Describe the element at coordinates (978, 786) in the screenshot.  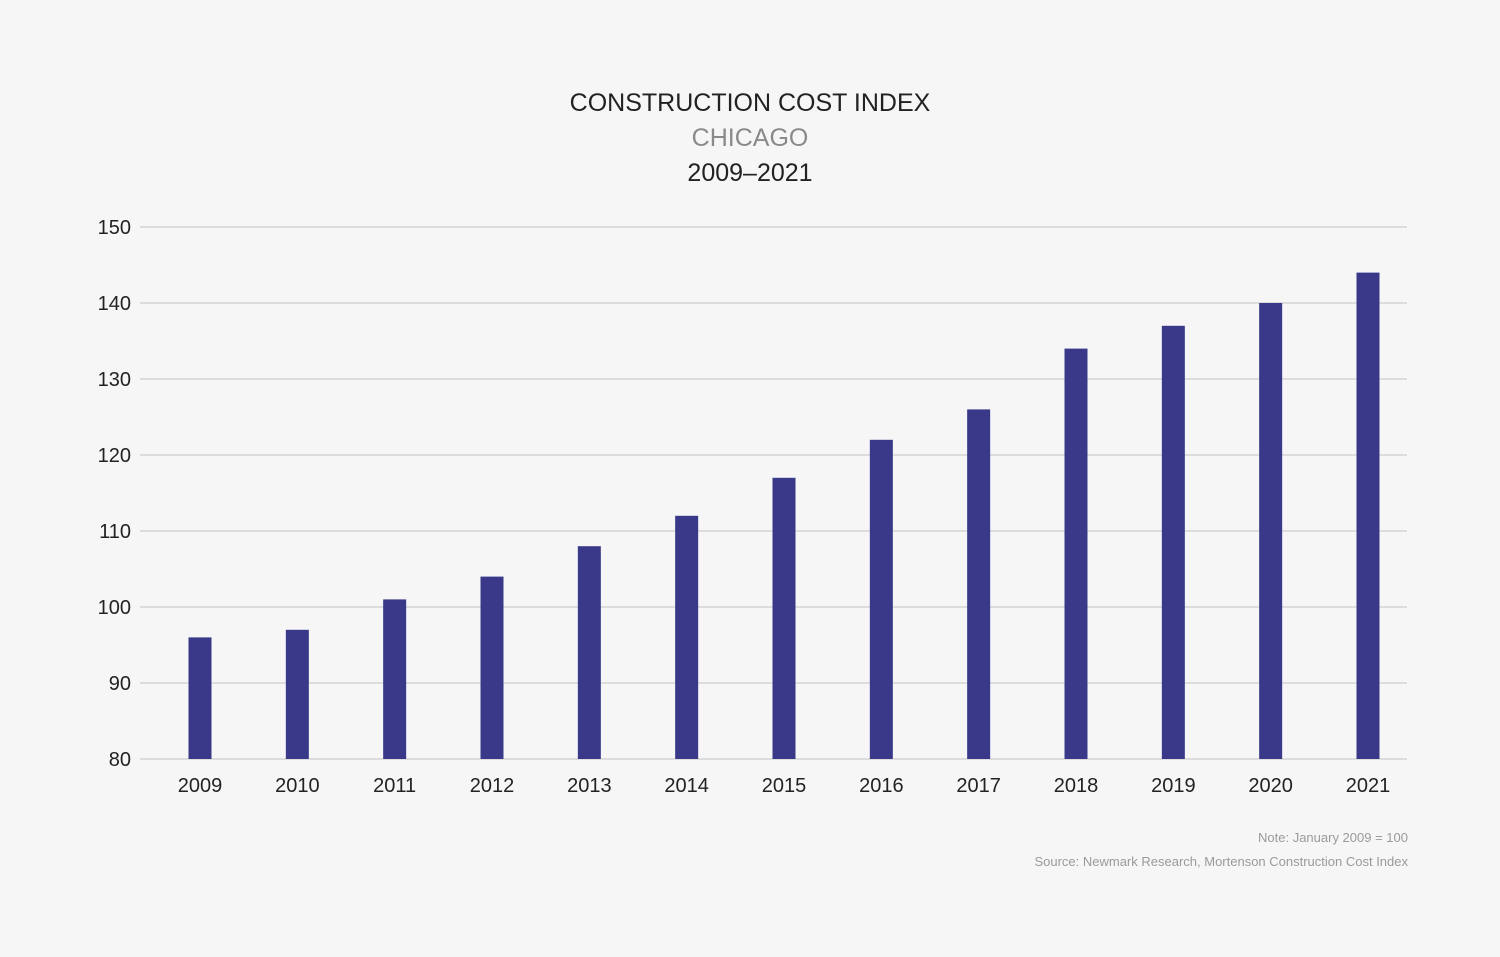
I see `x-tick-label: 2017` at that location.